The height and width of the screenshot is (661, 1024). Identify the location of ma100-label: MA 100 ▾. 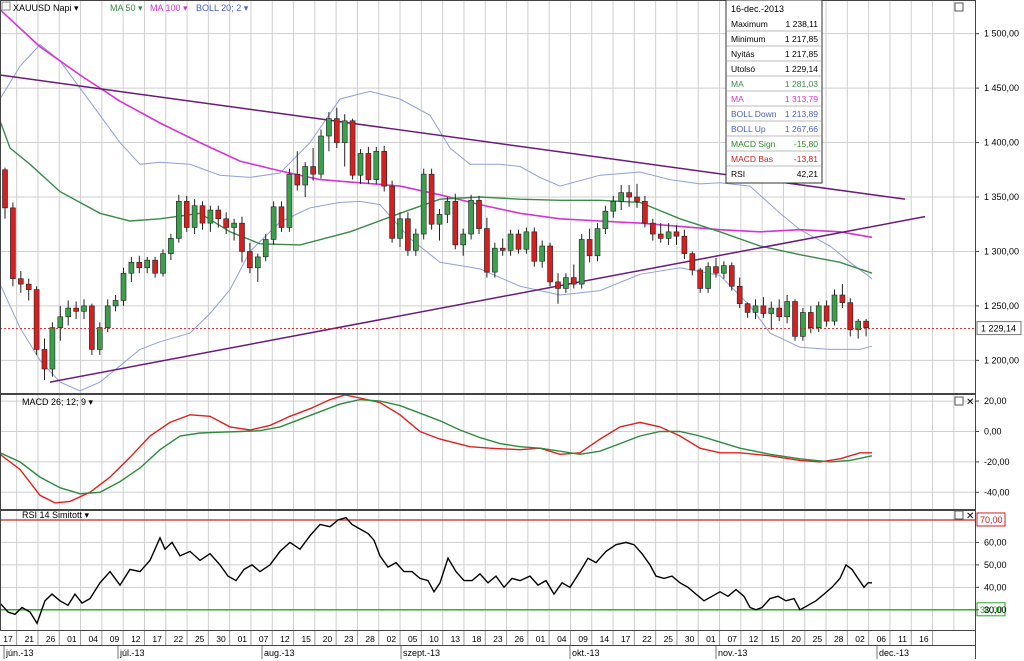
(169, 8).